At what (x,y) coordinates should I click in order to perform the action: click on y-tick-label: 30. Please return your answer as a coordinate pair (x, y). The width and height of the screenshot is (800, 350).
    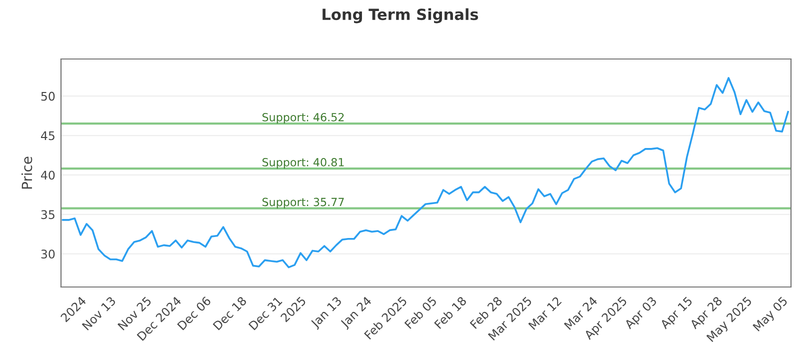
    Looking at the image, I should click on (48, 254).